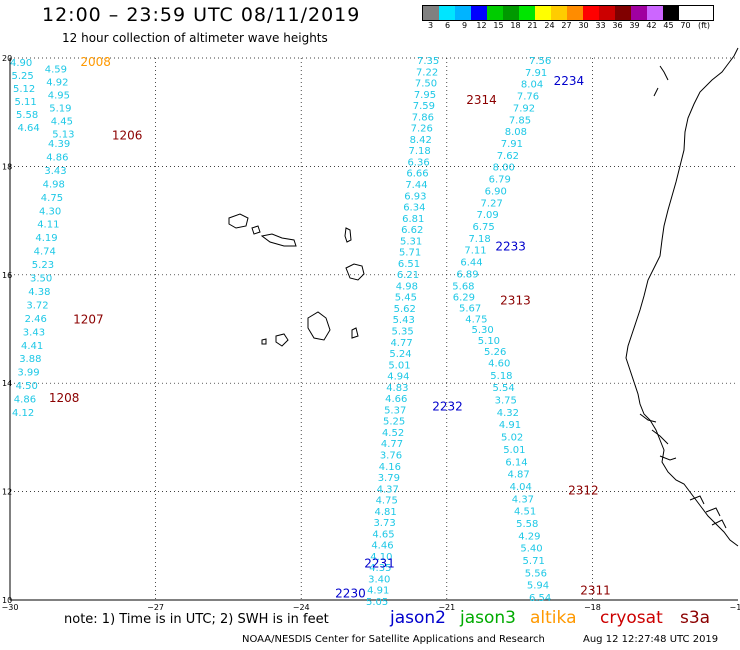  What do you see at coordinates (394, 422) in the screenshot?
I see `wave-height-value: 5.25` at bounding box center [394, 422].